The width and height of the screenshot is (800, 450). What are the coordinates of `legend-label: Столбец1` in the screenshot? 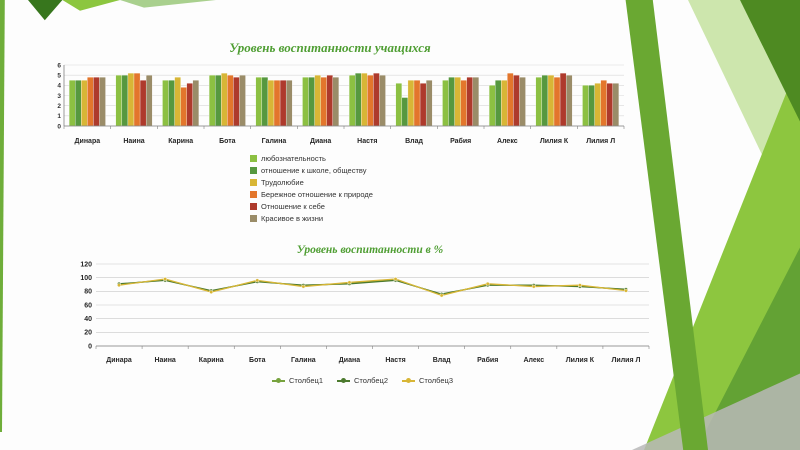 It's located at (306, 380).